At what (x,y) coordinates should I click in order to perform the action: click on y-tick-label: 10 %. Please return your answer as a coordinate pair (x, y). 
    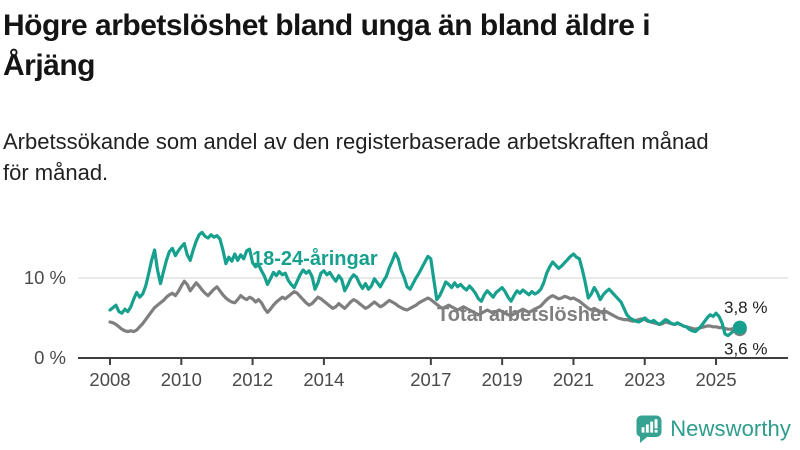
    Looking at the image, I should click on (45, 277).